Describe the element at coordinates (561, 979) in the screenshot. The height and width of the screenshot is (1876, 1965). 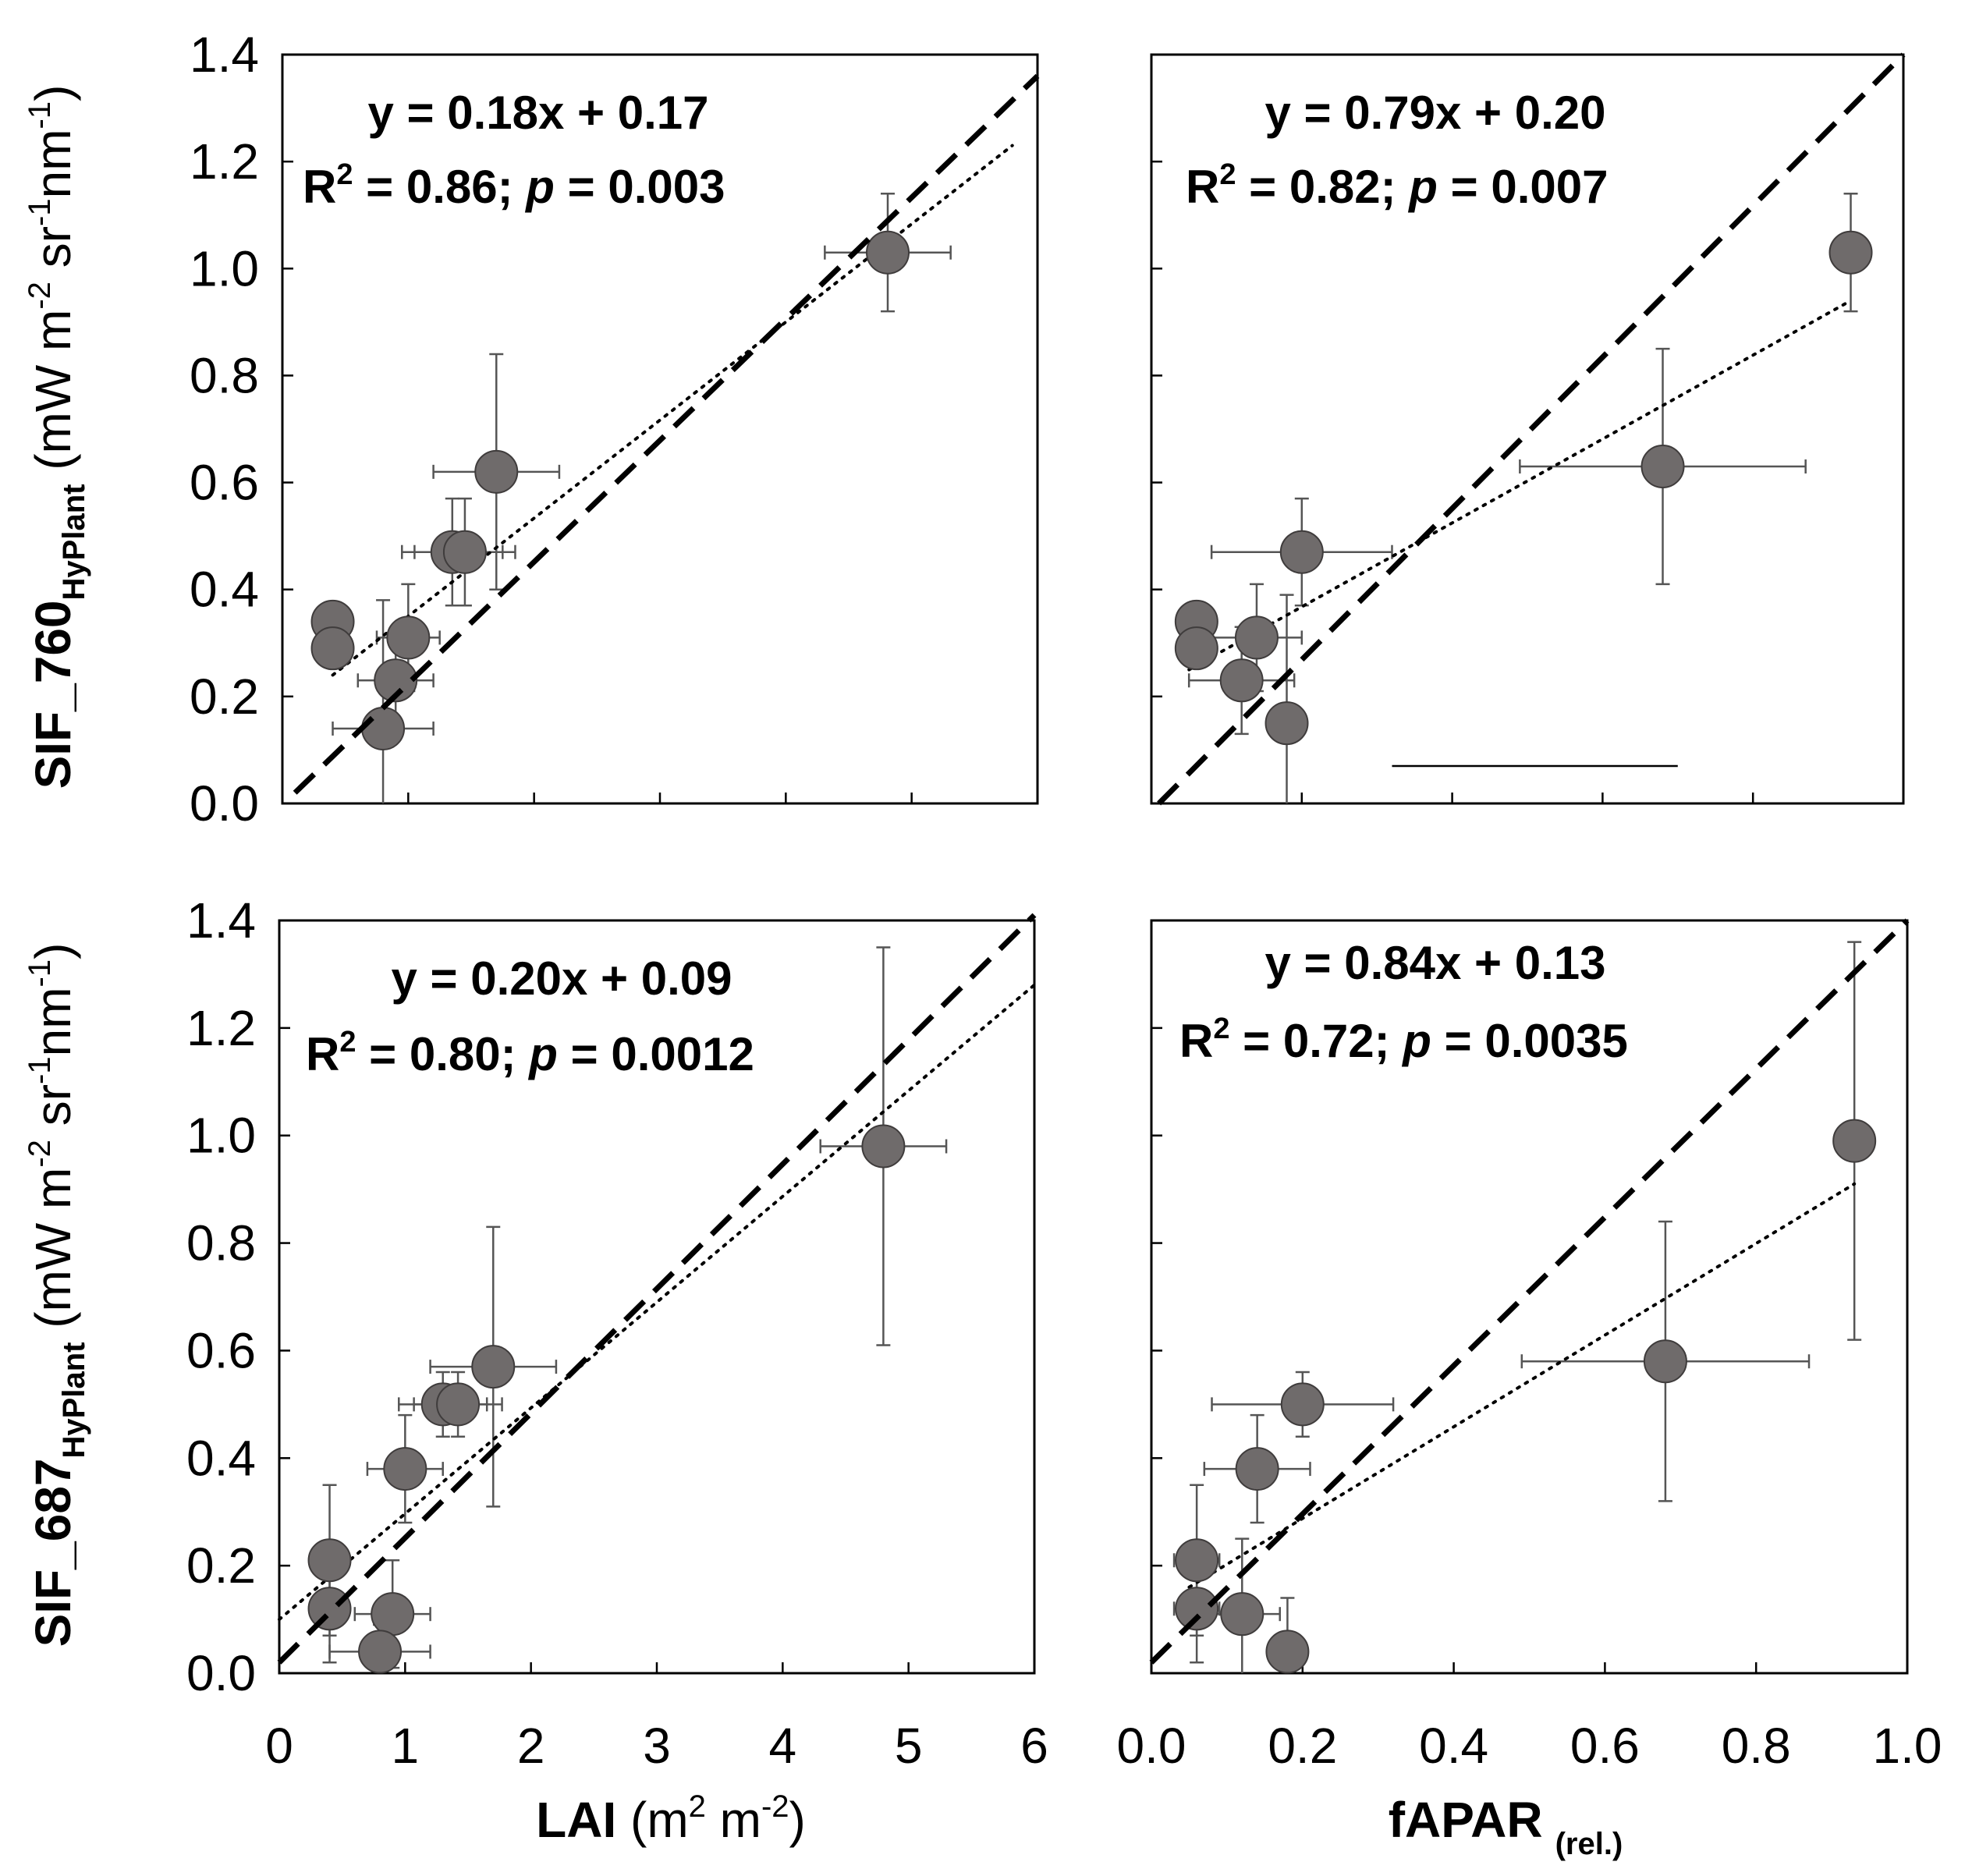
I see `regression-equation: y = 0.20x + 0.09` at that location.